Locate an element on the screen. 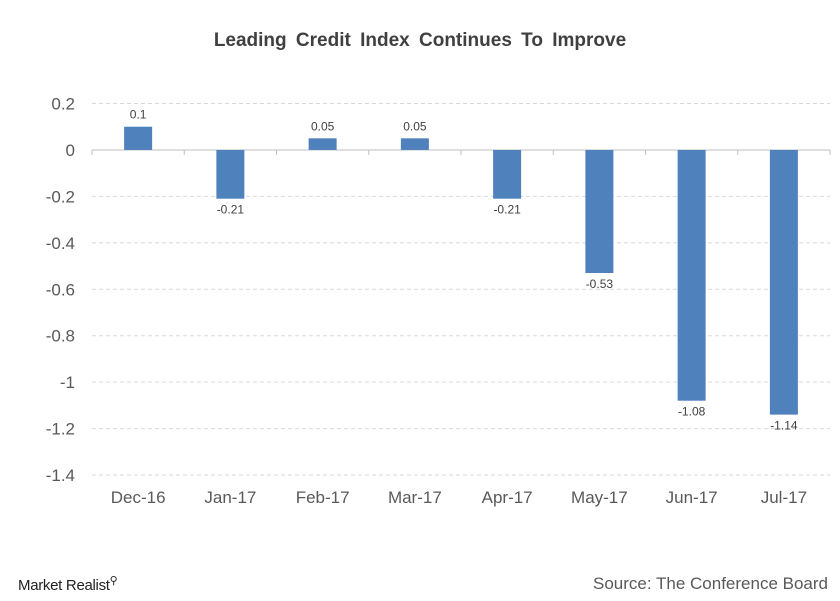 This screenshot has height=601, width=840. y-tick-label: -0.4 is located at coordinates (60, 243).